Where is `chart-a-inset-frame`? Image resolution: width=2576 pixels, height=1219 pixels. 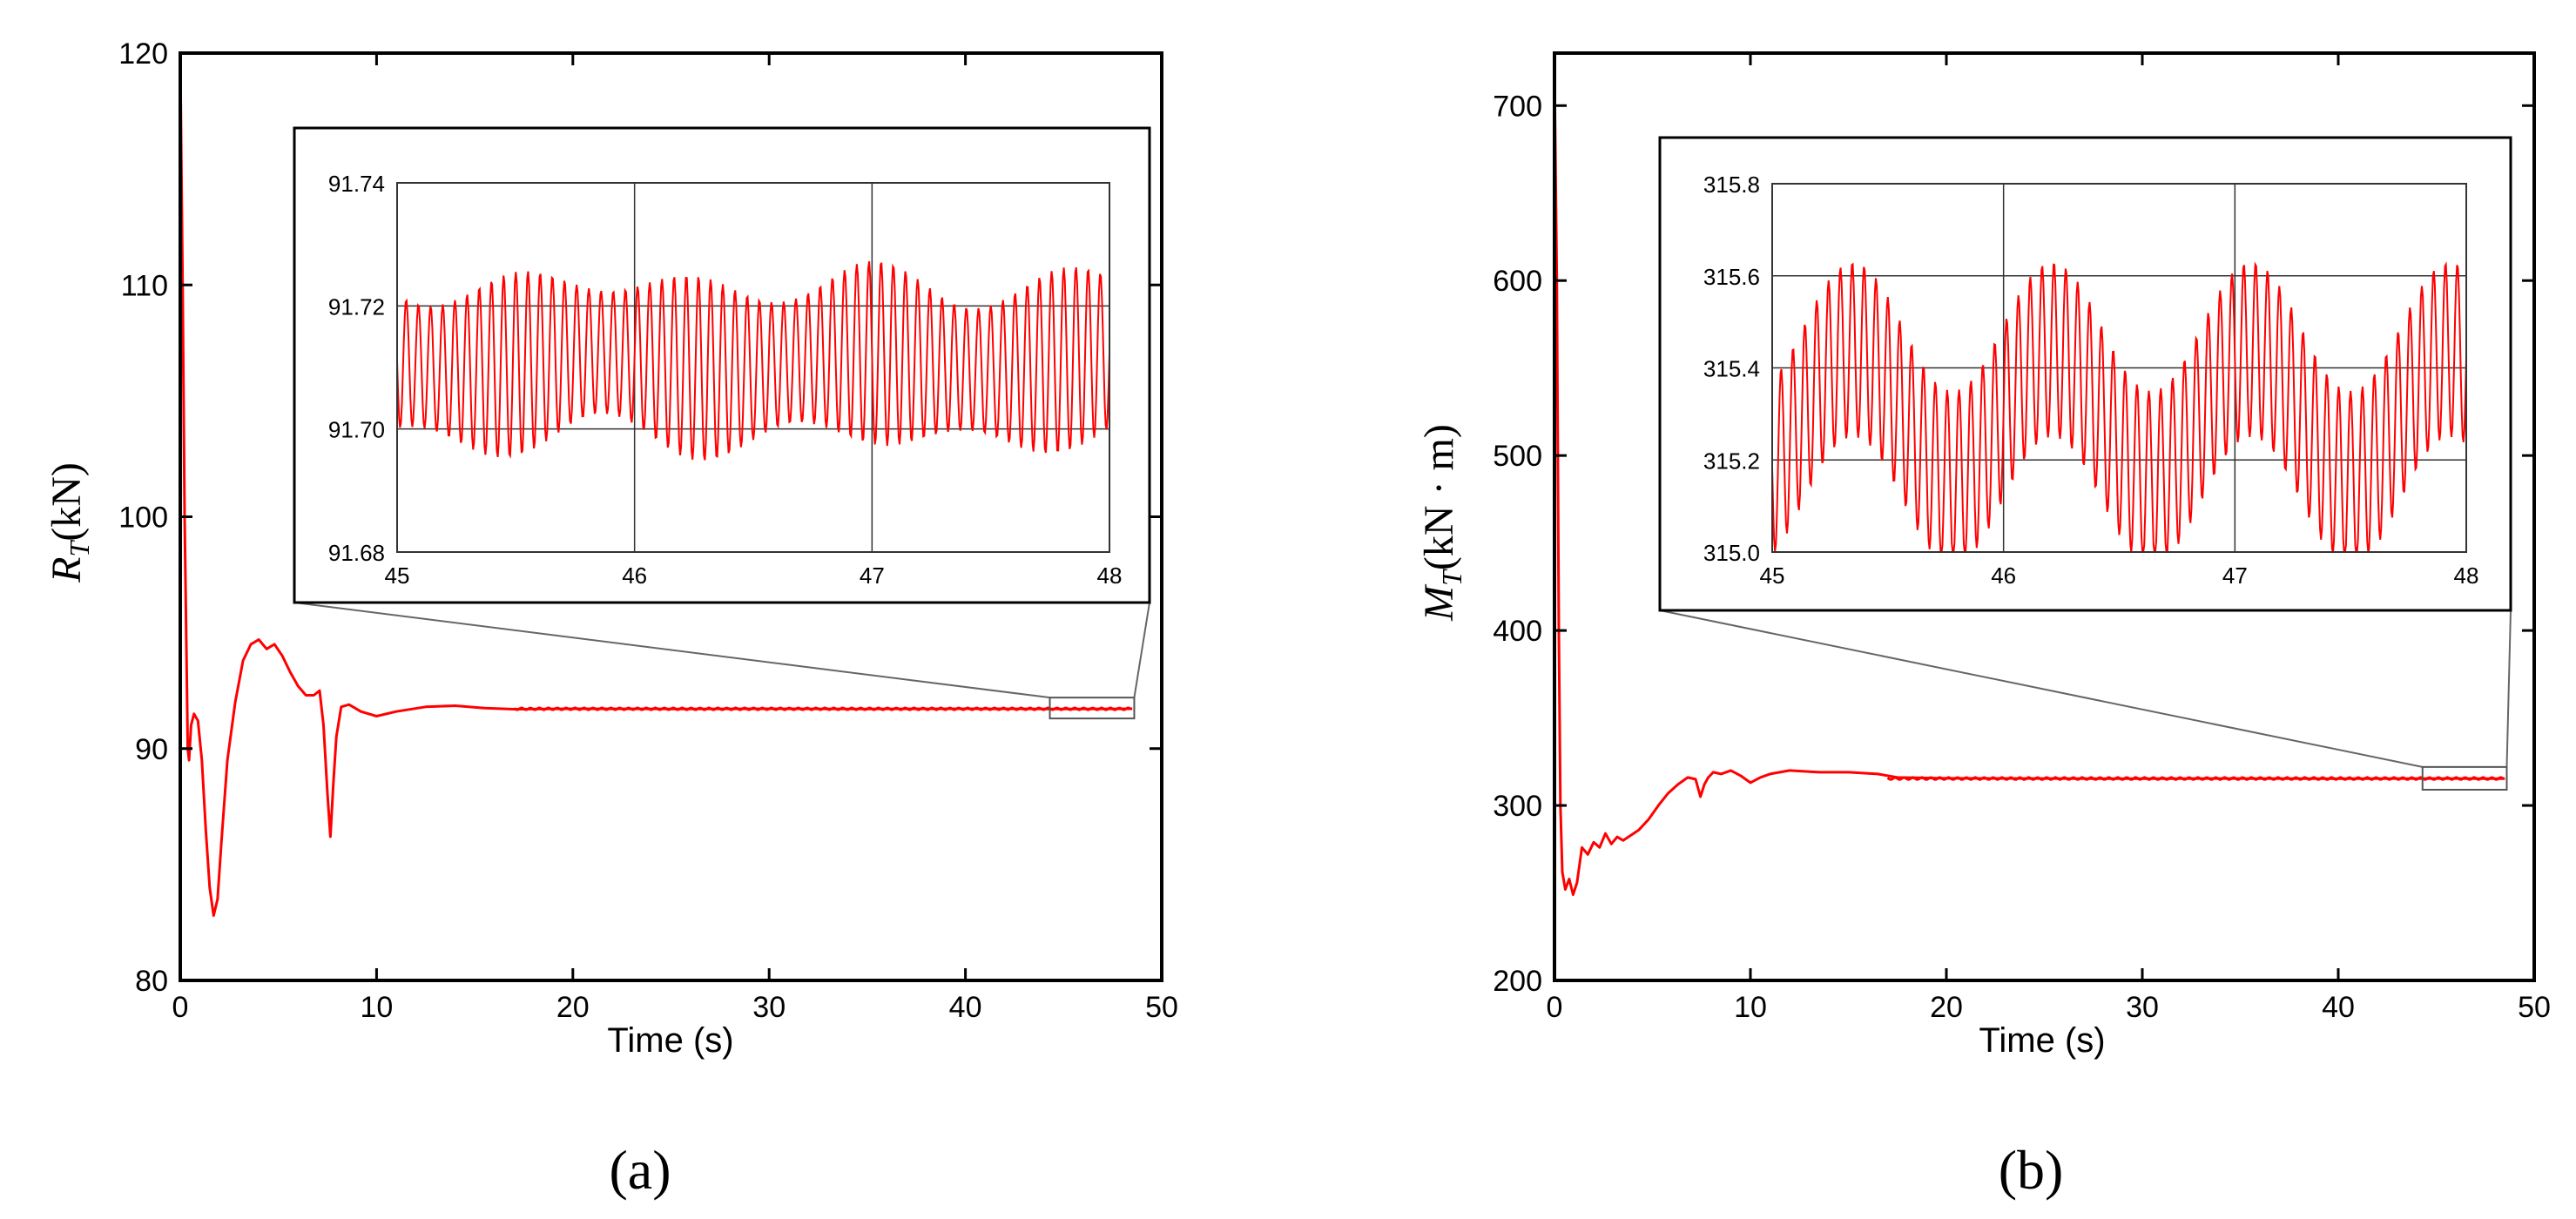
chart-a-inset-frame is located at coordinates (753, 367).